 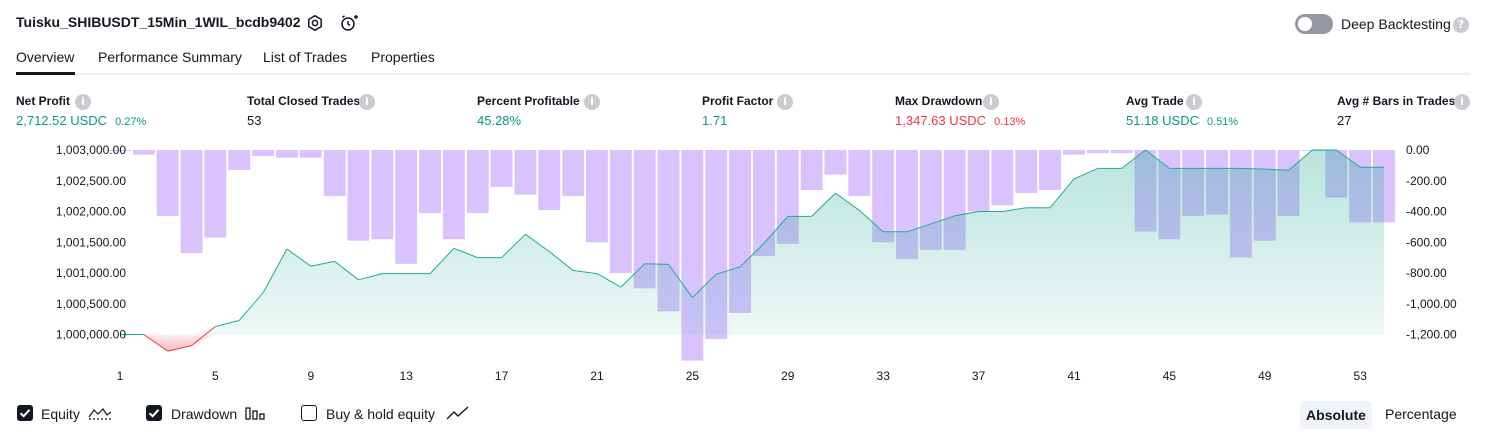 What do you see at coordinates (1344, 120) in the screenshot?
I see `stat-avg-bars-value: 27` at bounding box center [1344, 120].